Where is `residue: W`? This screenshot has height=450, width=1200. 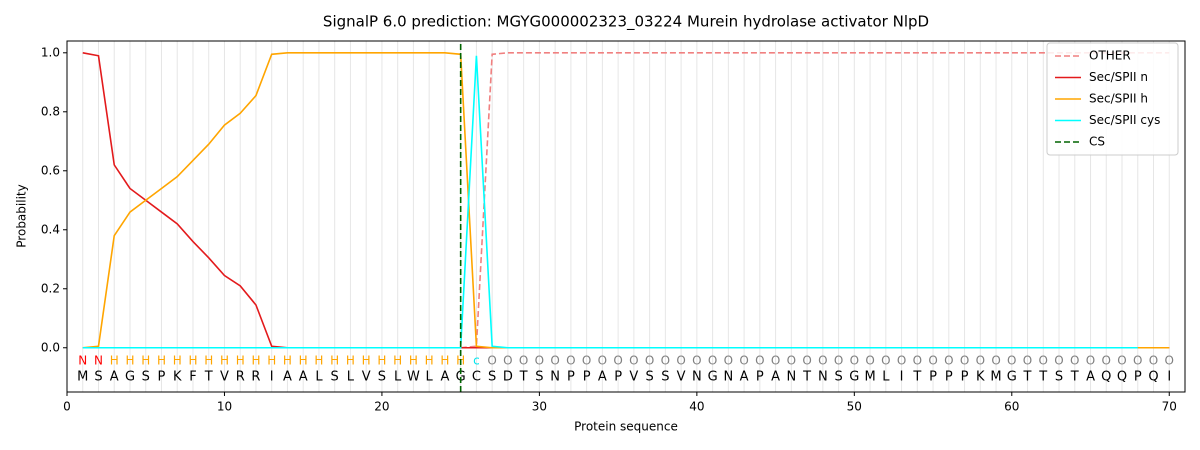
residue: W is located at coordinates (413, 377).